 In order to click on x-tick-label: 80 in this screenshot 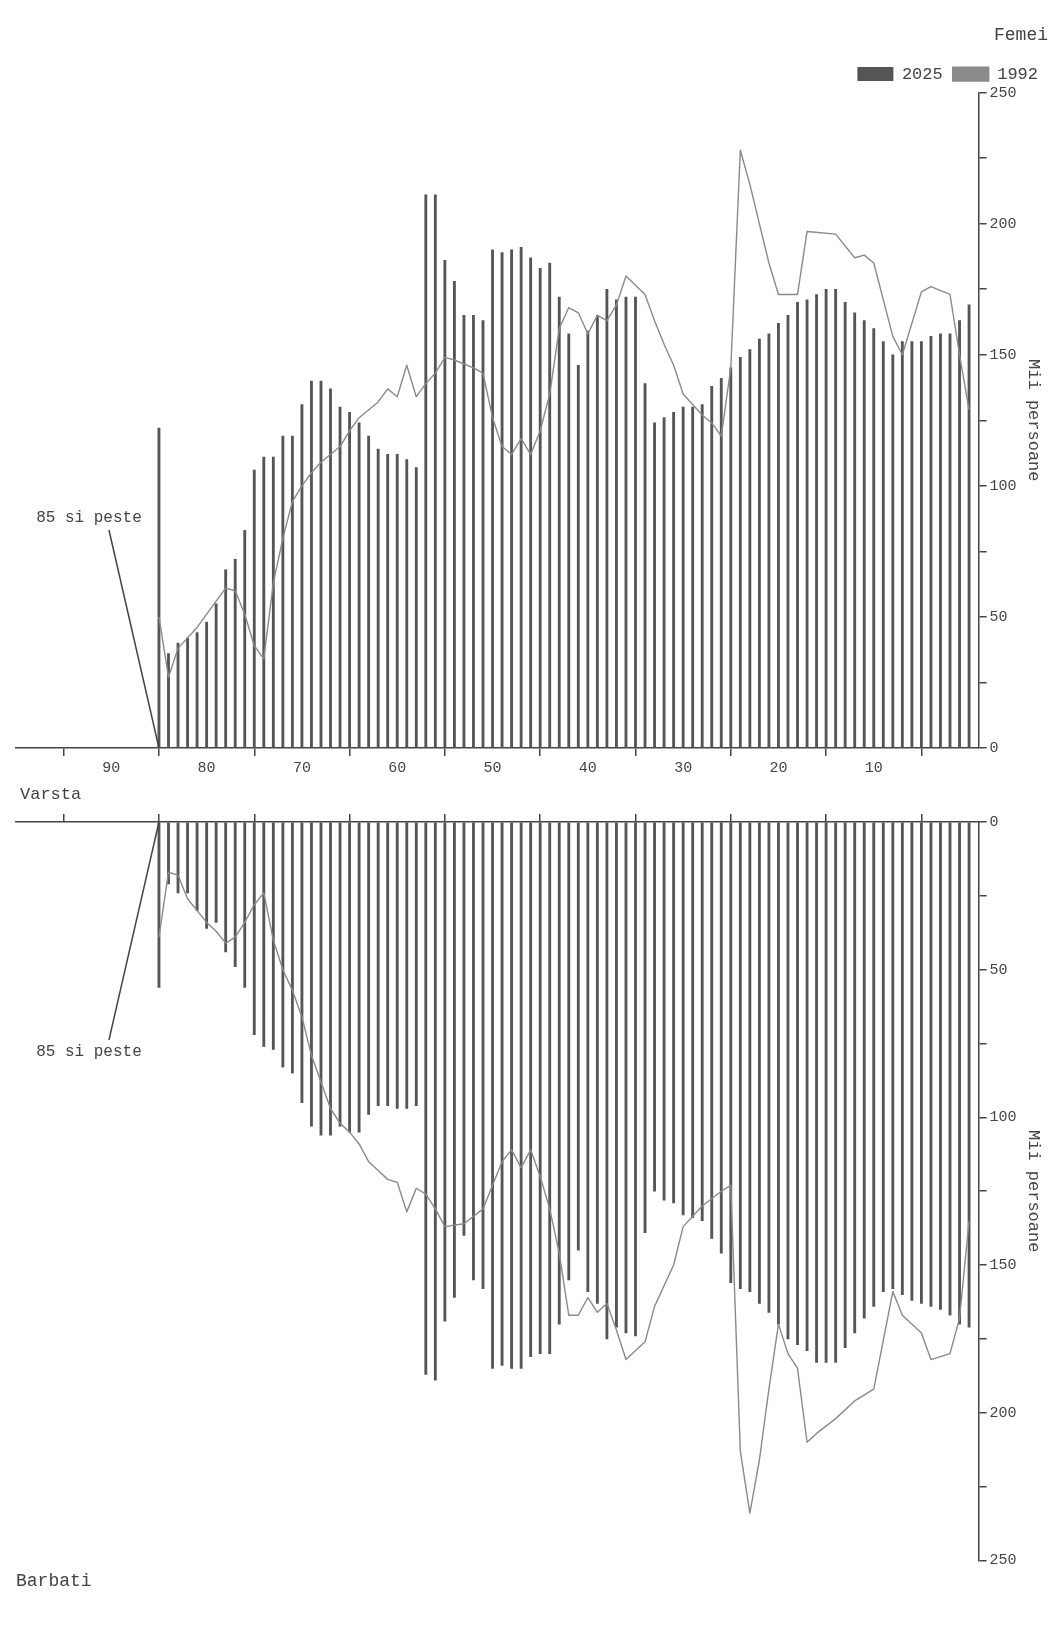, I will do `click(206, 768)`.